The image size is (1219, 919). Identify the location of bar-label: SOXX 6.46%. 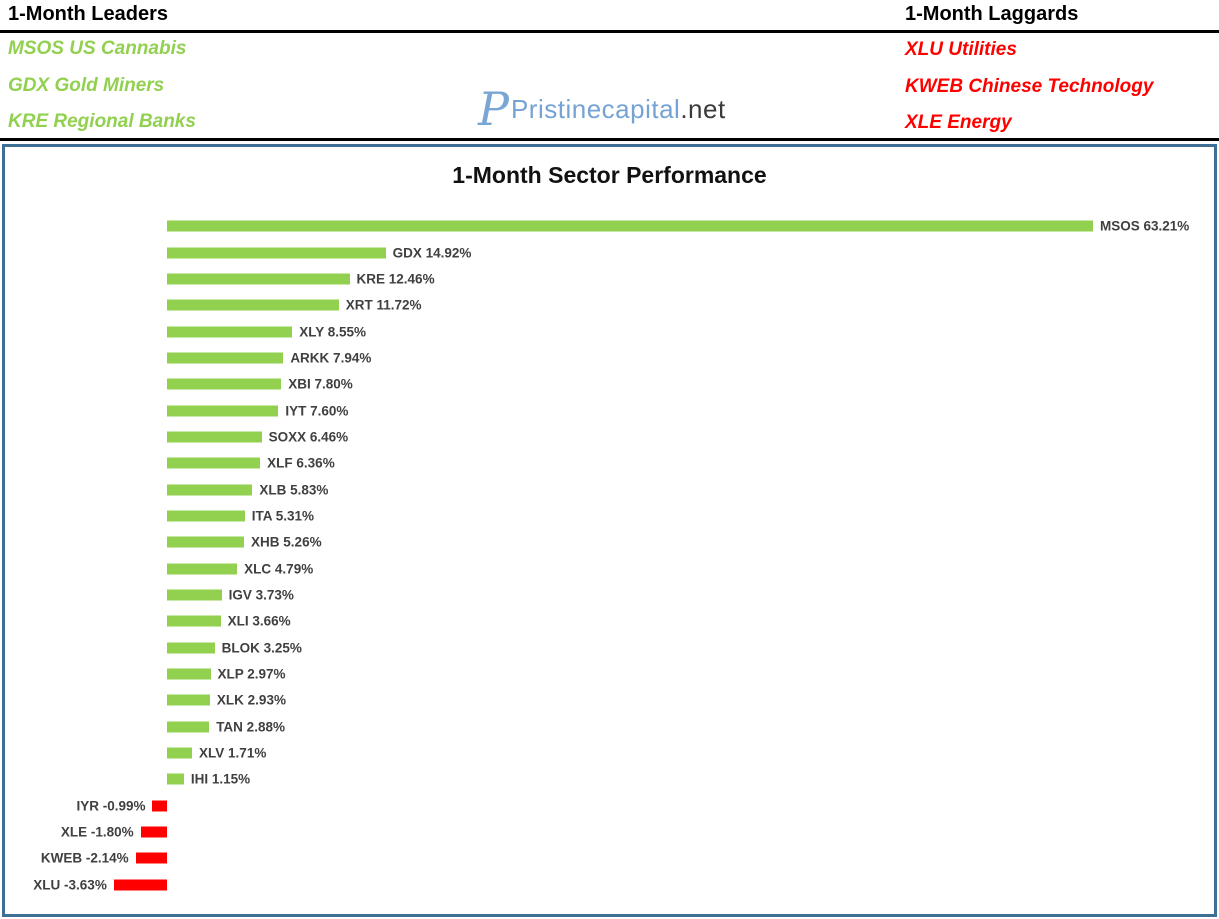
(308, 437).